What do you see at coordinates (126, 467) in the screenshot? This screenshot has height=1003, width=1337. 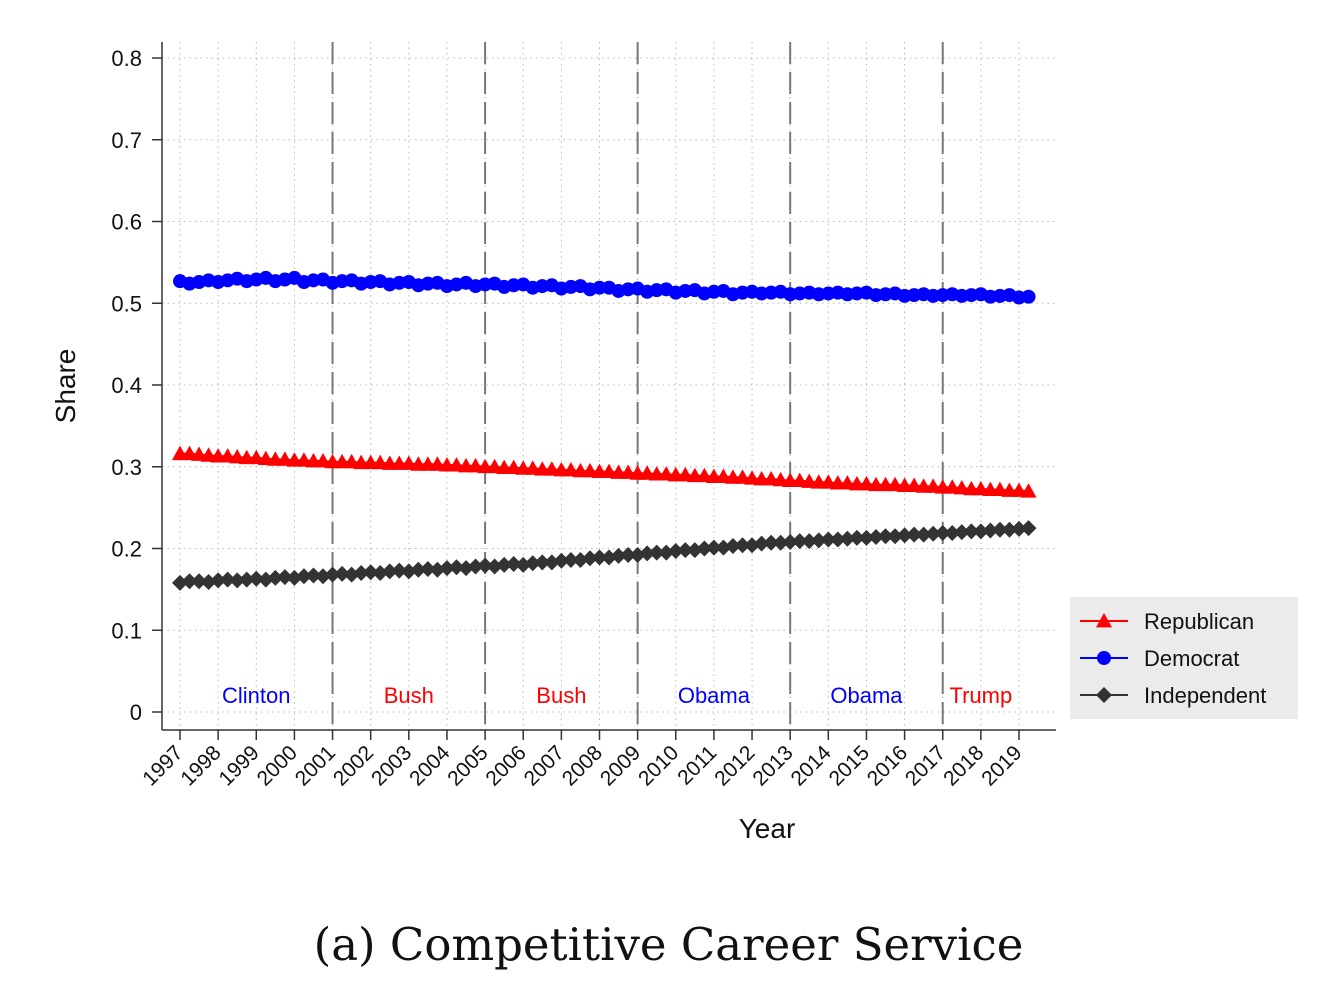 I see `y-tick-label: 0.3` at bounding box center [126, 467].